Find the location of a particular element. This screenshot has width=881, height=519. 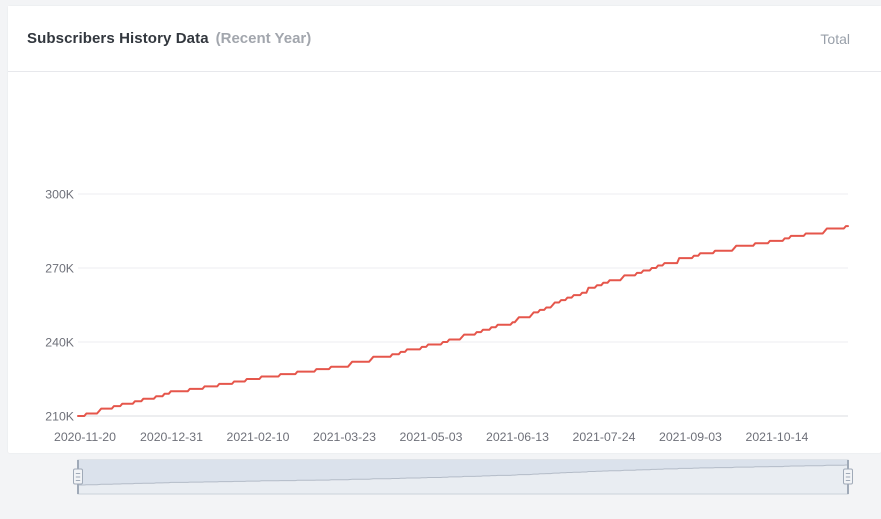

x-tick-label: 2021-05-03 is located at coordinates (431, 437).